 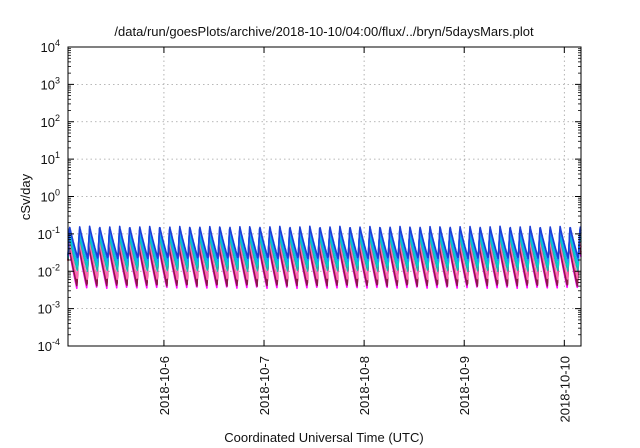 I want to click on y-axis-label: cSv/day, so click(x=25, y=196).